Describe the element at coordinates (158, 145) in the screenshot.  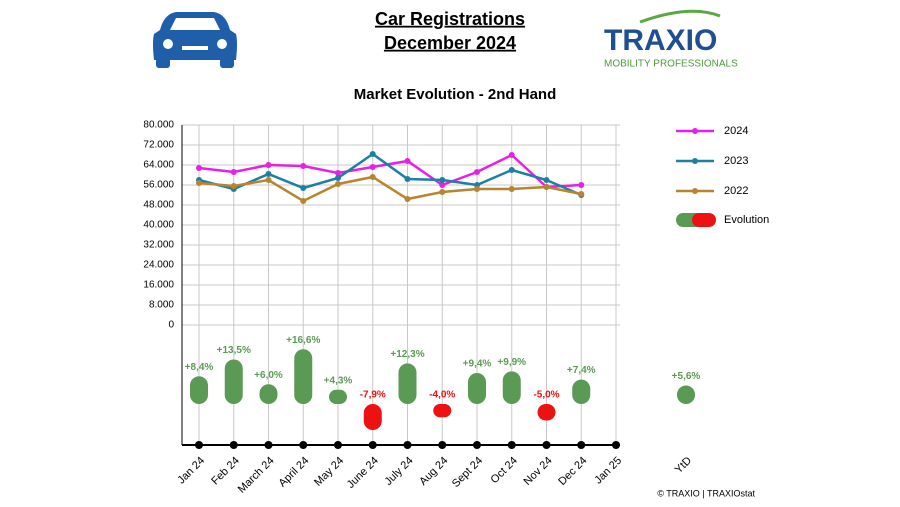
I see `y-tick-label: 72.000` at that location.